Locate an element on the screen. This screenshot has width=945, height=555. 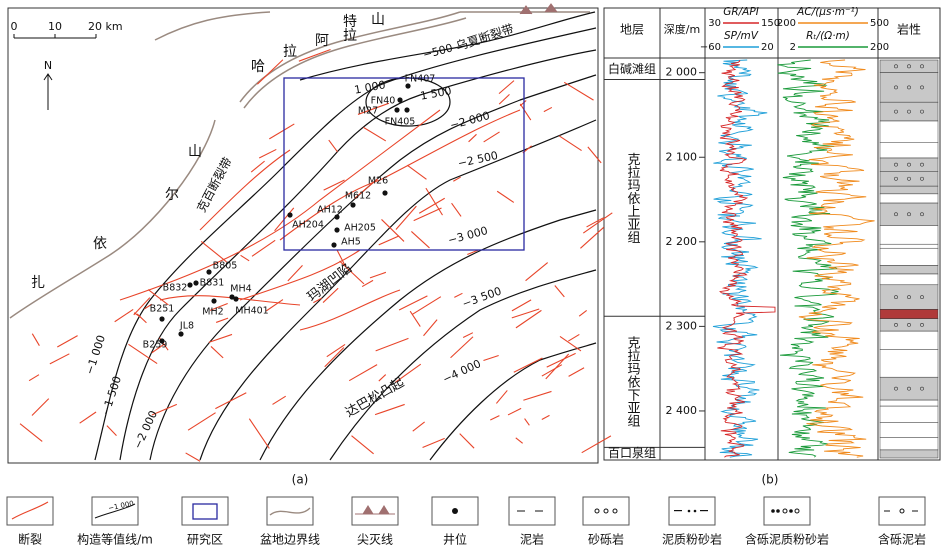
scale-bar-ticks is located at coordinates (55, 36).